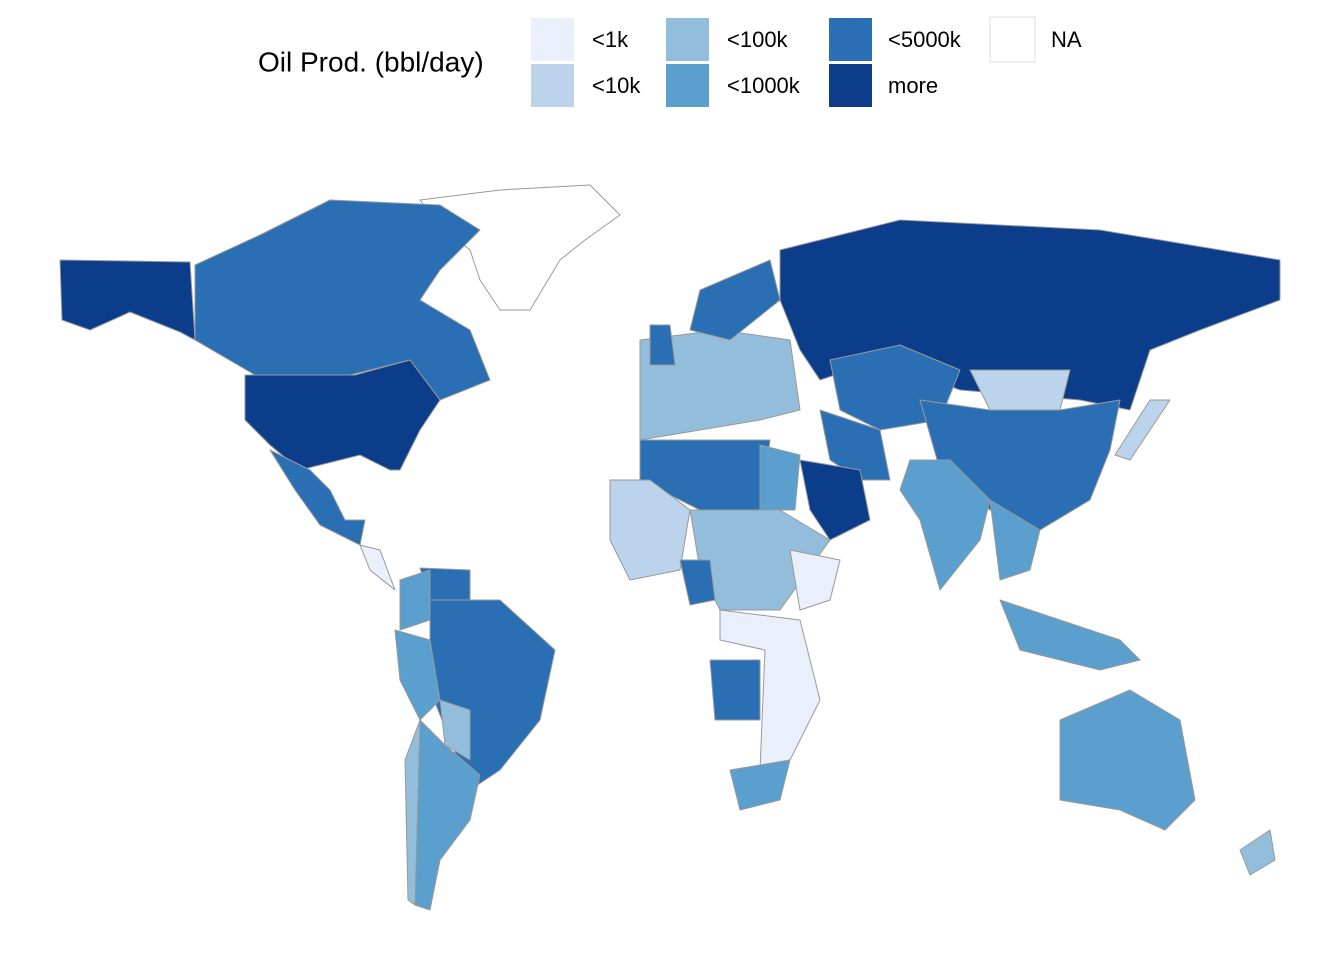 The width and height of the screenshot is (1344, 960). I want to click on legend: <1k <10k <100k <1000k <5000k more NA, so click(805, 62).